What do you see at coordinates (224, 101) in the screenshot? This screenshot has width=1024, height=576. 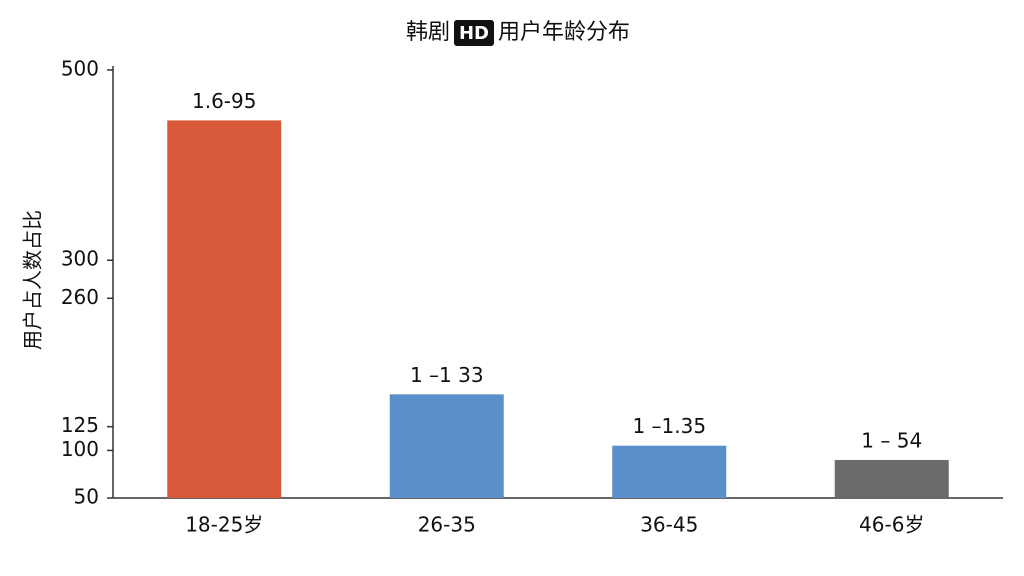 I see `bar-label: 1.6-95` at bounding box center [224, 101].